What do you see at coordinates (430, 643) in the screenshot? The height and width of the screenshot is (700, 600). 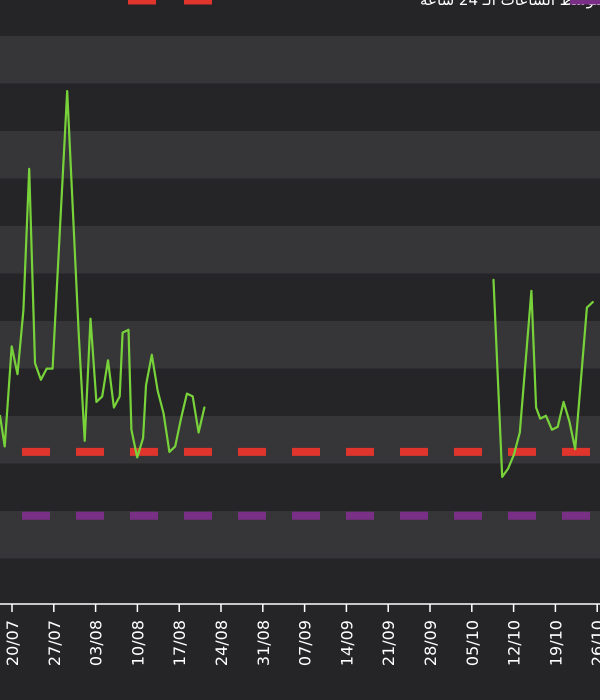 I see `x-tick-label: 28/09` at bounding box center [430, 643].